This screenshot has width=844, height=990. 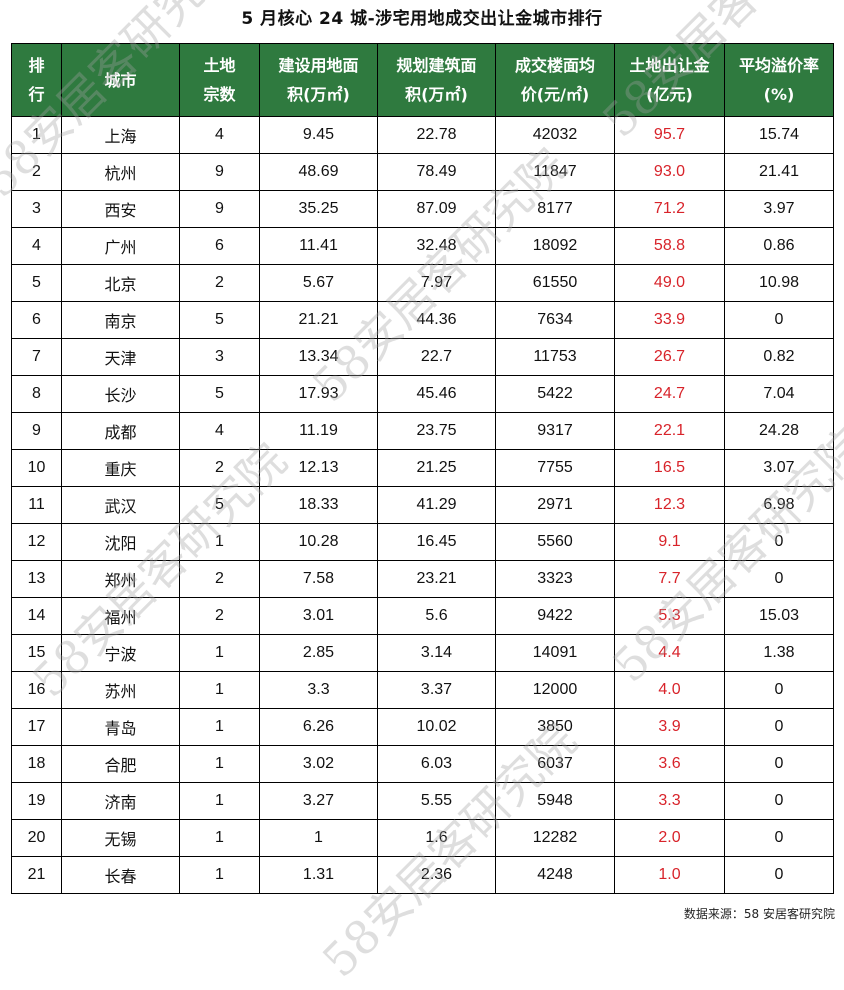 What do you see at coordinates (779, 246) in the screenshot?
I see `cell-premium: 0.86` at bounding box center [779, 246].